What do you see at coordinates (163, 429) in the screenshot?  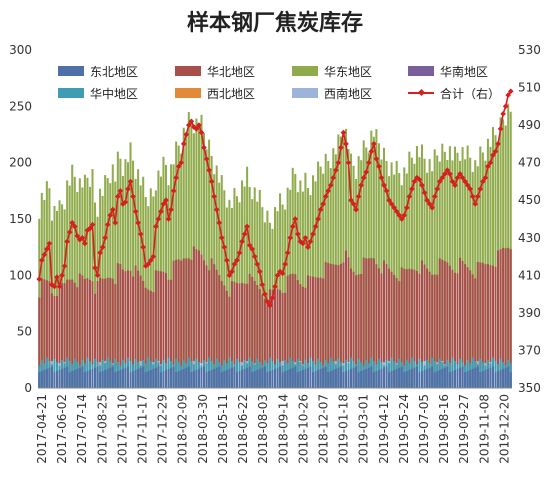 I see `x-tick-label: 2017-12-29` at bounding box center [163, 429].